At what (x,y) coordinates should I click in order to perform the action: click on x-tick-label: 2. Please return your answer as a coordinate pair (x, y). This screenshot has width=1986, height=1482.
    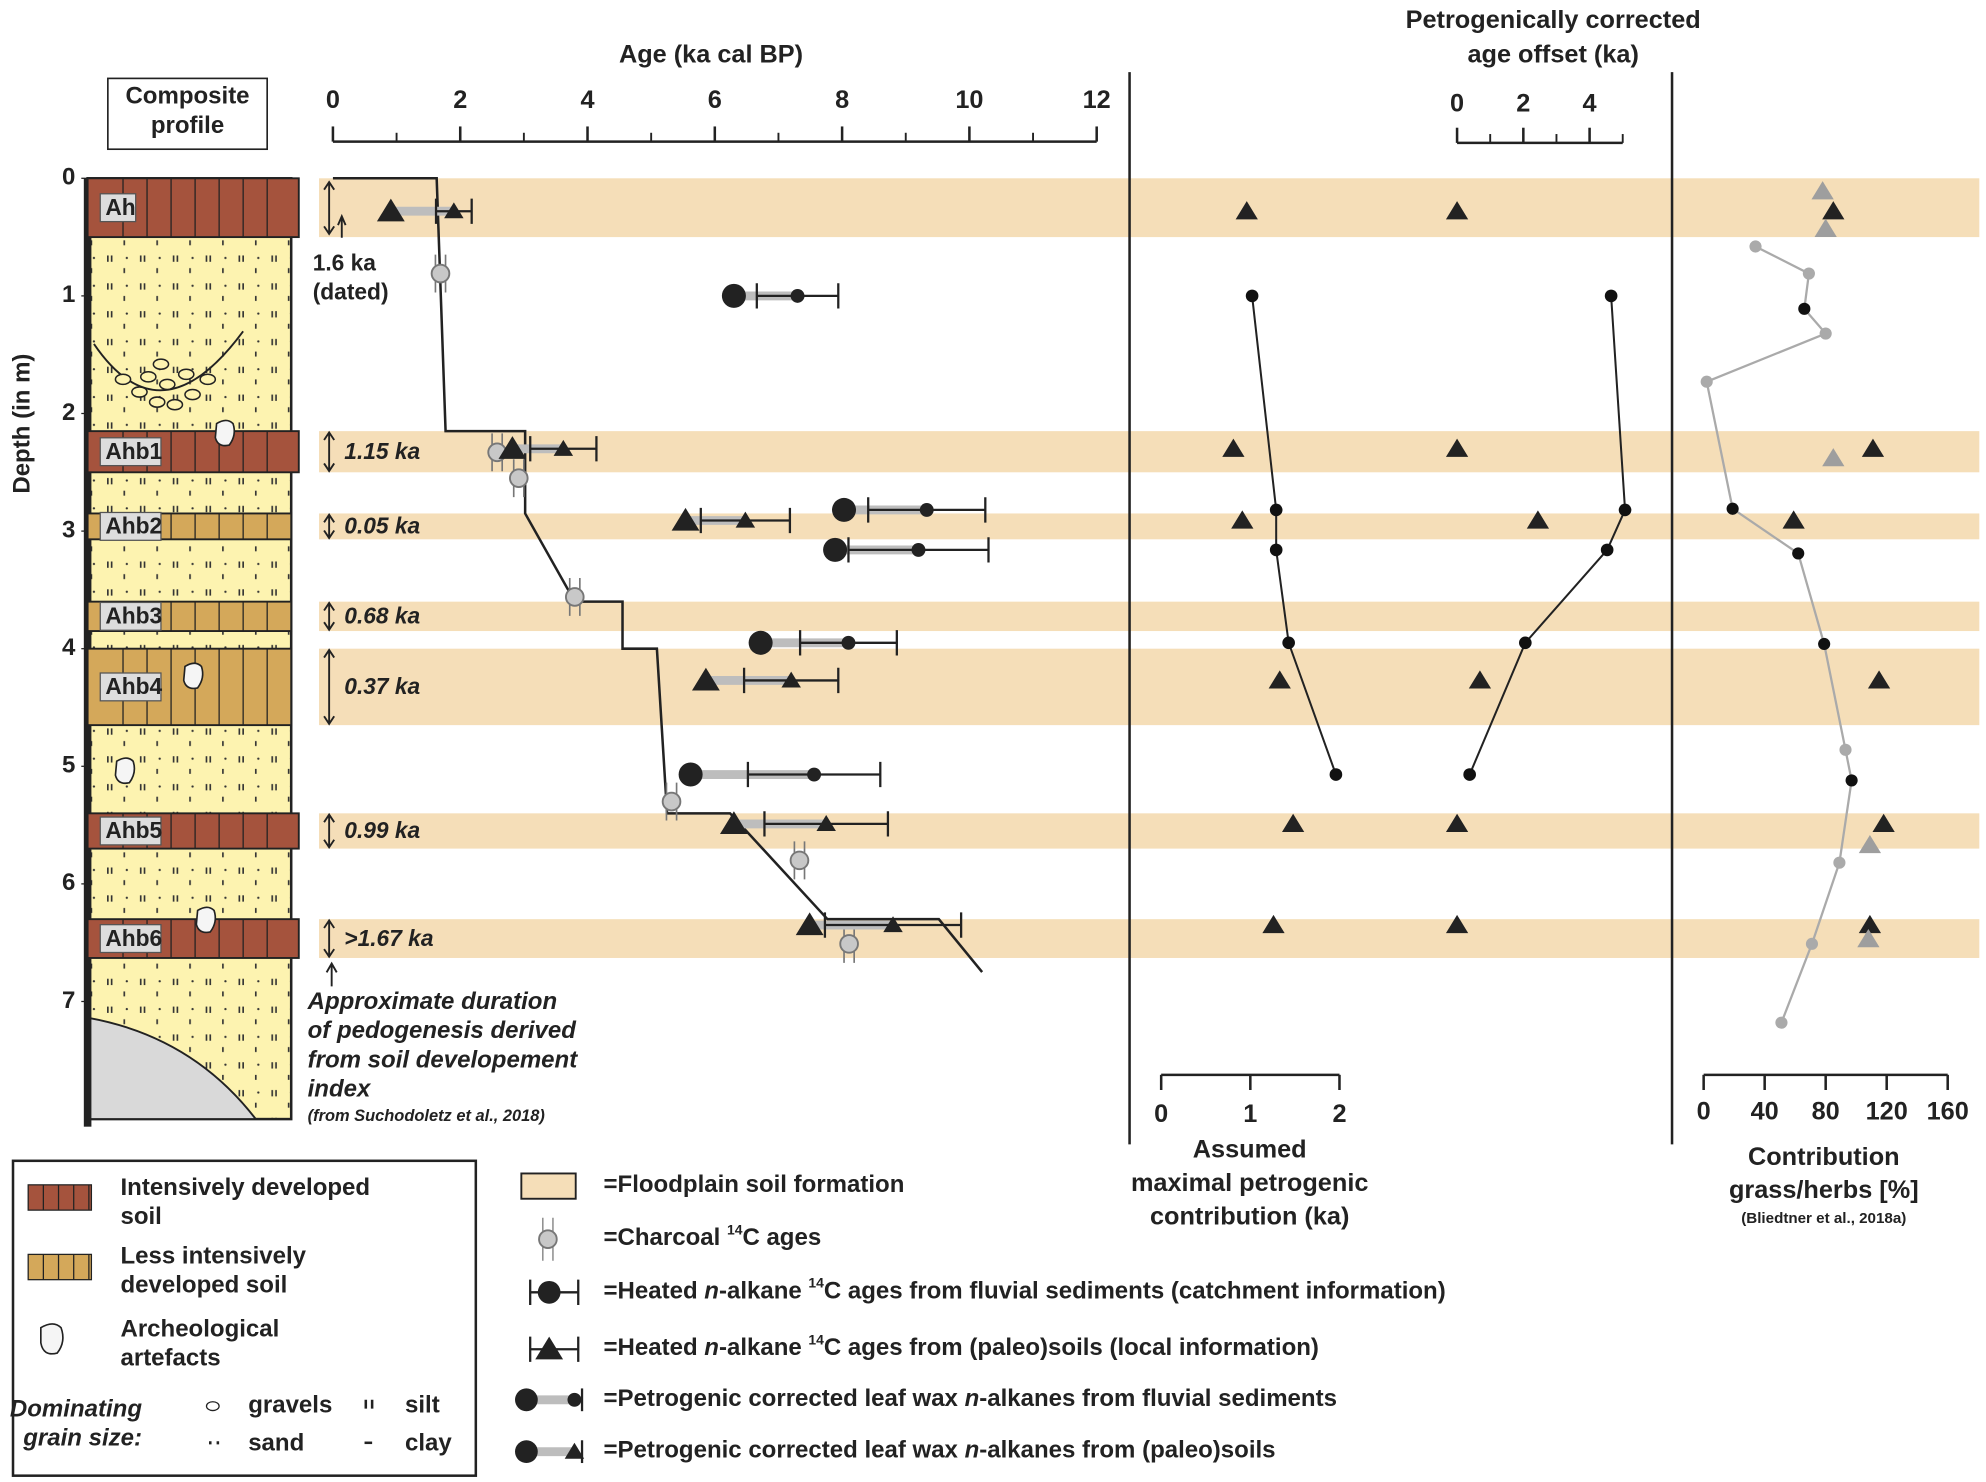
    Looking at the image, I should click on (1523, 104).